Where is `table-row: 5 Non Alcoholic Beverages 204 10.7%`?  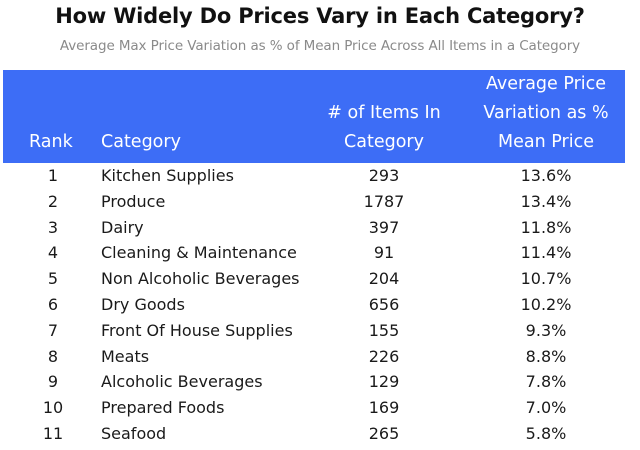
table-row: 5 Non Alcoholic Beverages 204 10.7% is located at coordinates (314, 279).